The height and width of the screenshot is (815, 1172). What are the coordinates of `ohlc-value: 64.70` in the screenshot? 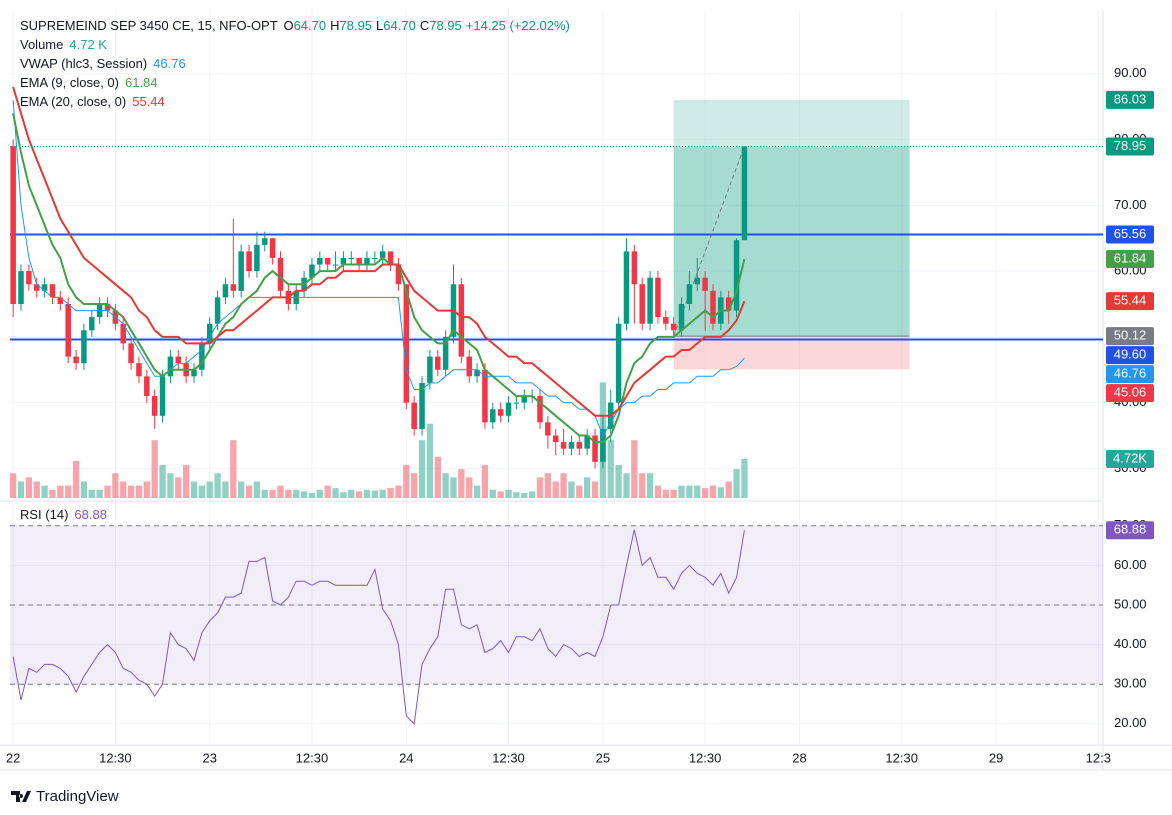 It's located at (399, 25).